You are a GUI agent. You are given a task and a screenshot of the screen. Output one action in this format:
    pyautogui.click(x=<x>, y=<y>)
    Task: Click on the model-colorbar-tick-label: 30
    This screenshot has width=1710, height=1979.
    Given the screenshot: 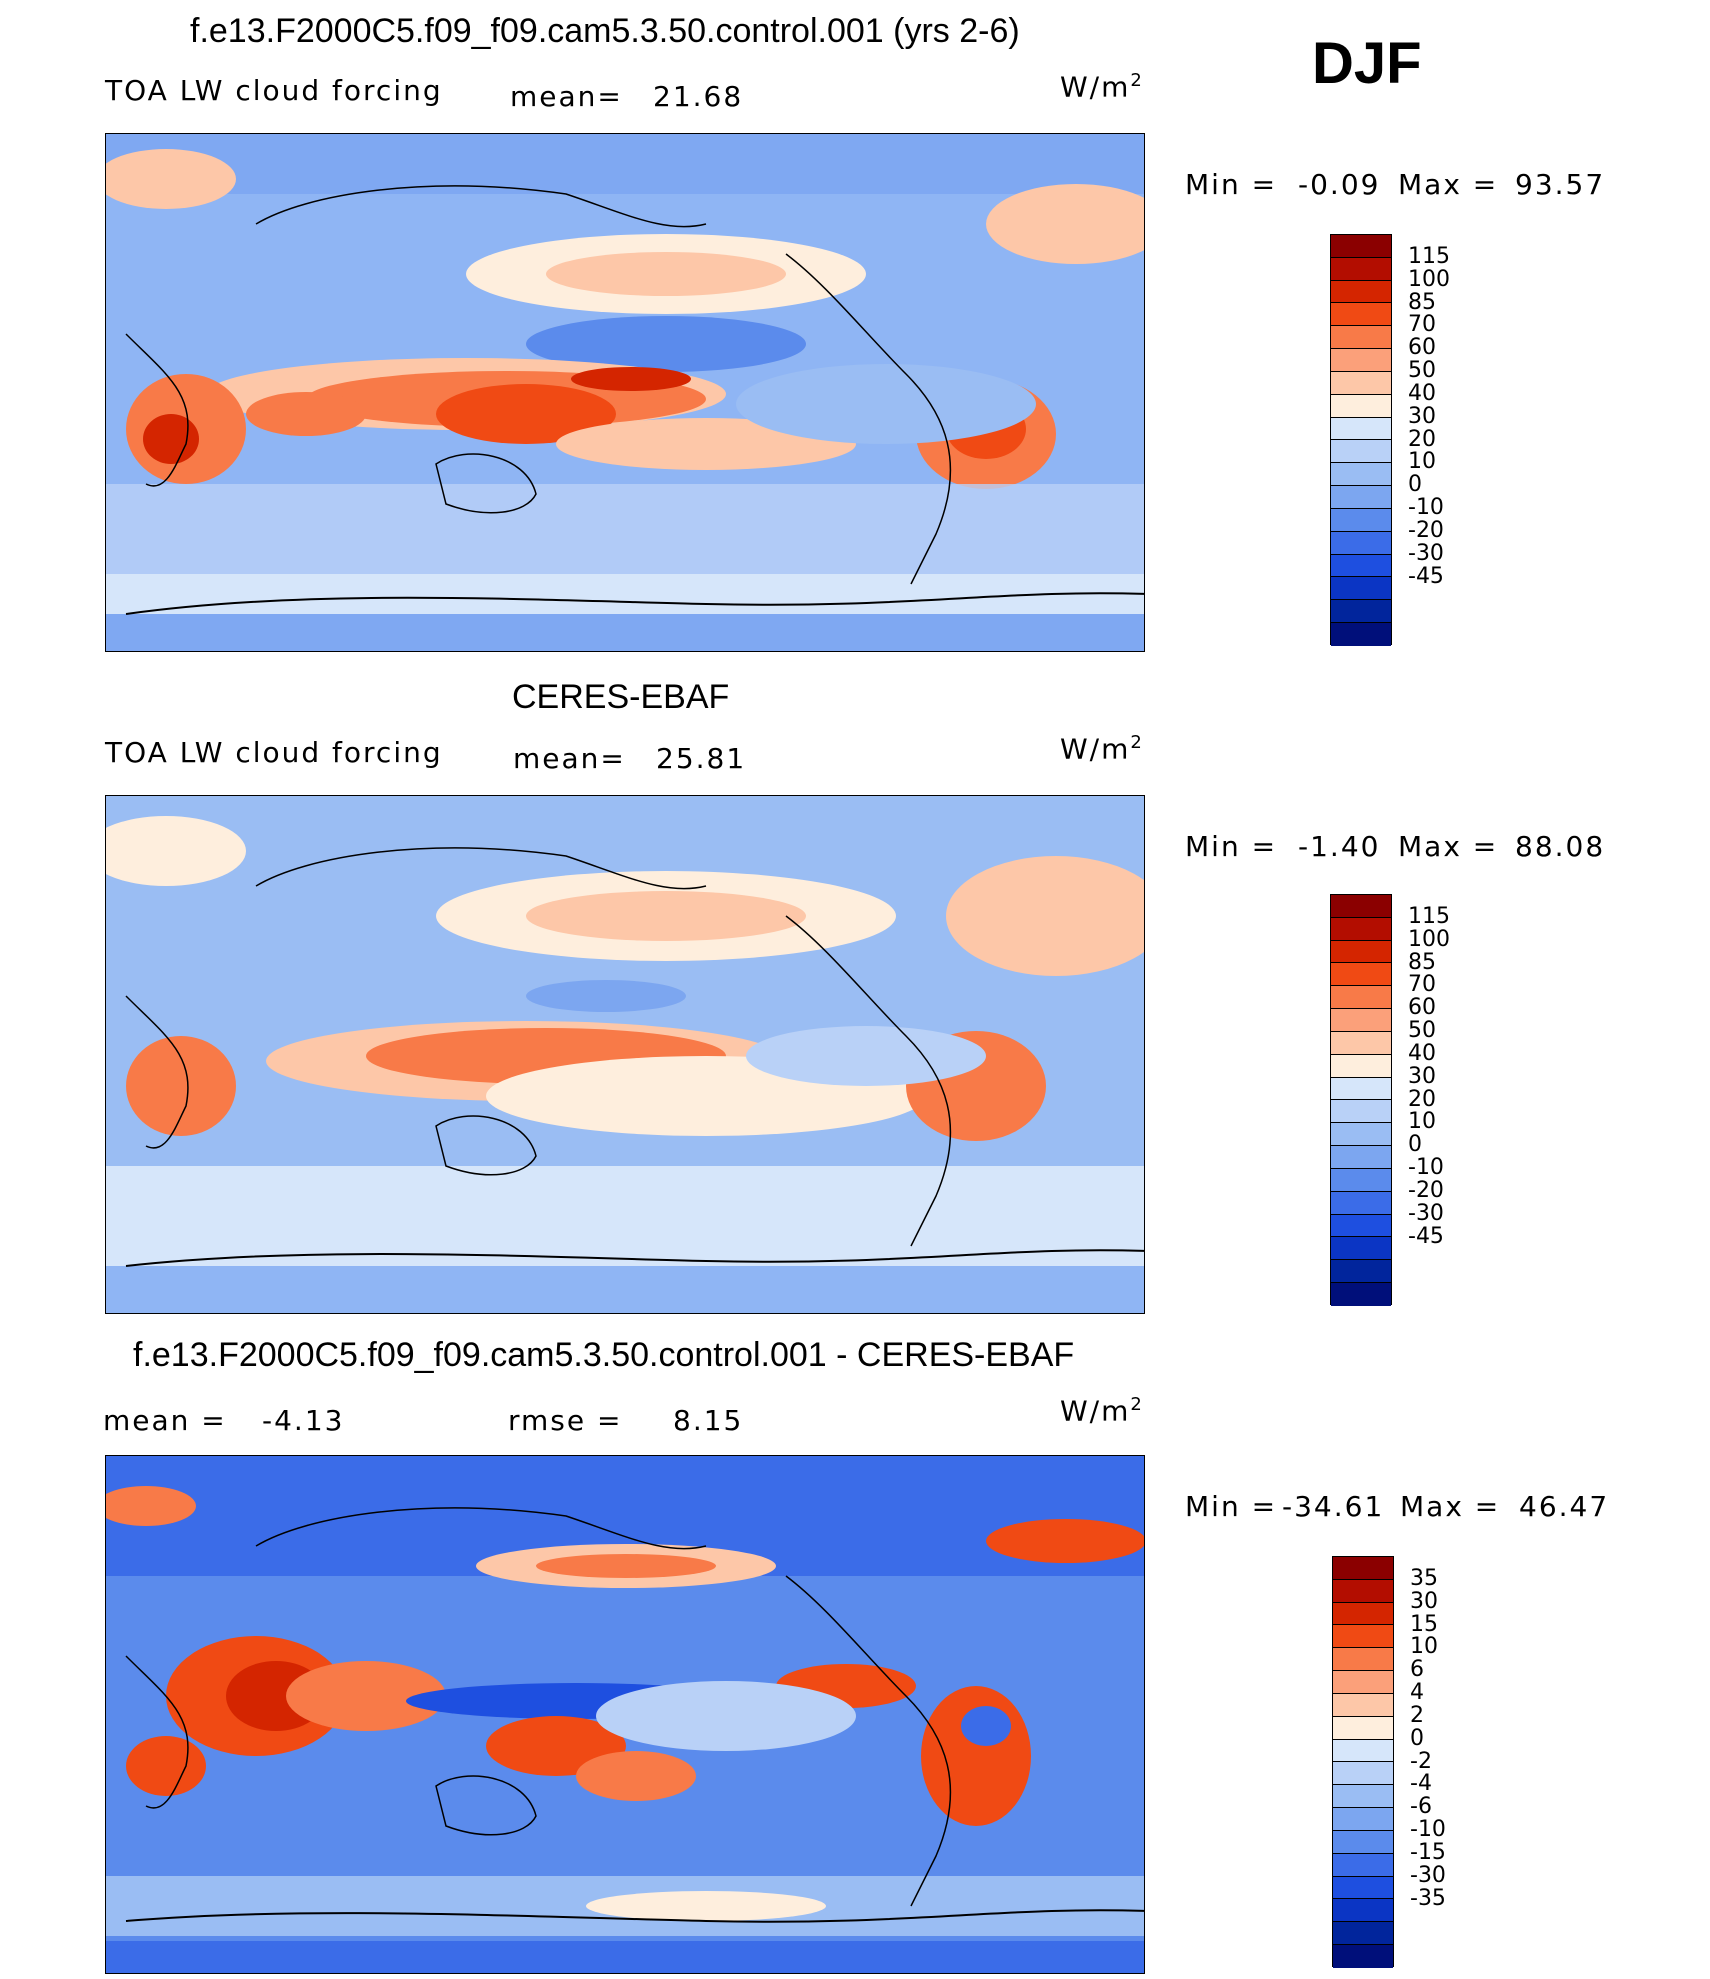 What is the action you would take?
    pyautogui.click(x=1422, y=416)
    